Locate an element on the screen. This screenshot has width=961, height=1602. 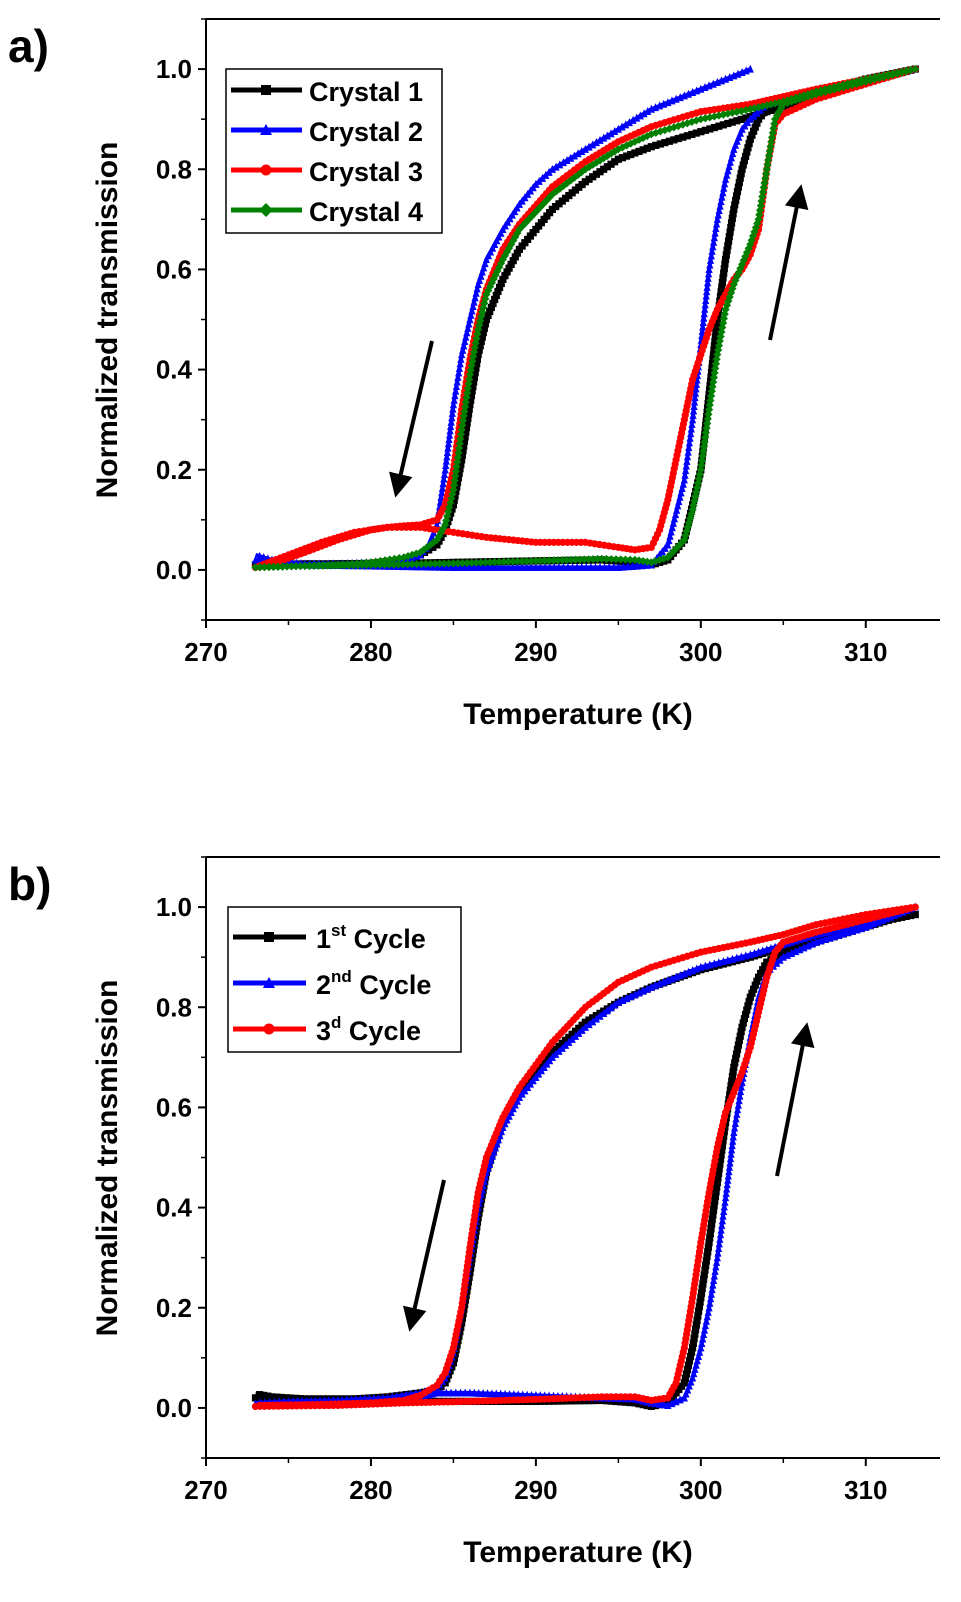
y-tick-label: 0.8 is located at coordinates (174, 1007).